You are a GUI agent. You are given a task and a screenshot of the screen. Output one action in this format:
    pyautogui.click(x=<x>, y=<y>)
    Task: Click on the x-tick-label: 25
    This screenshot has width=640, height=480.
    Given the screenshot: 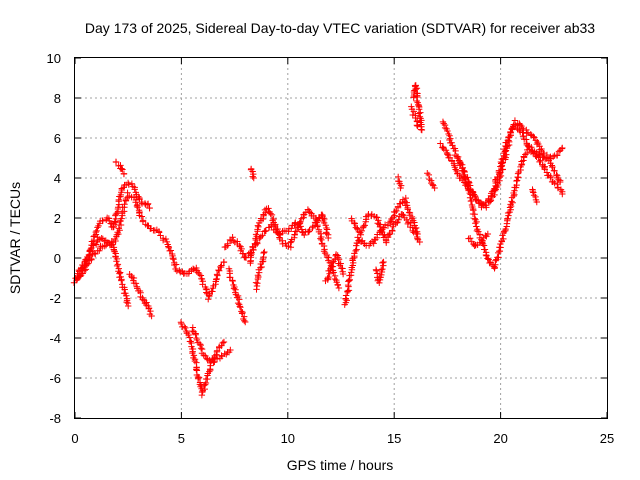 What is the action you would take?
    pyautogui.click(x=607, y=438)
    